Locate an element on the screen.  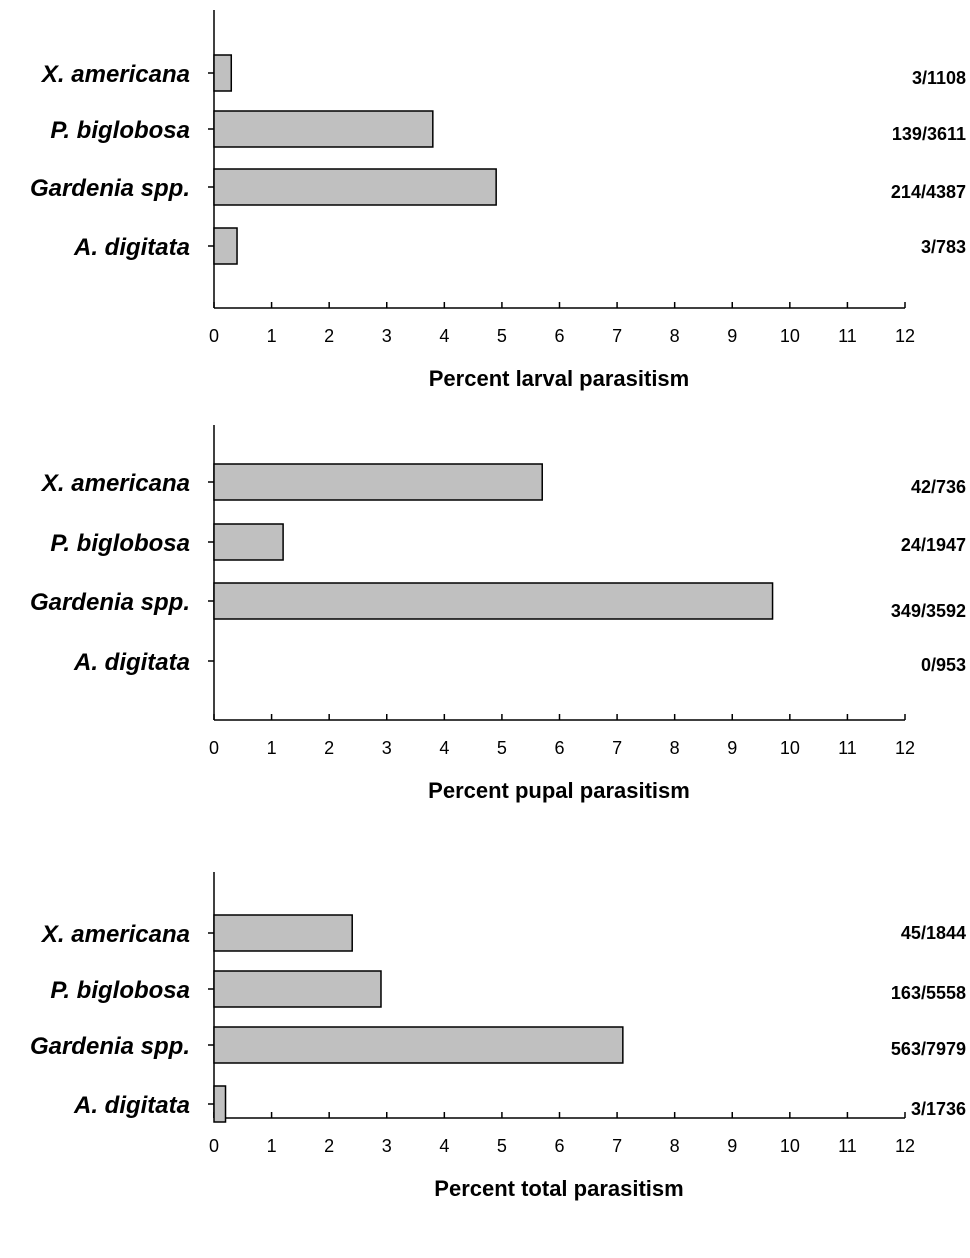
data-label: 3/783 is located at coordinates (943, 247).